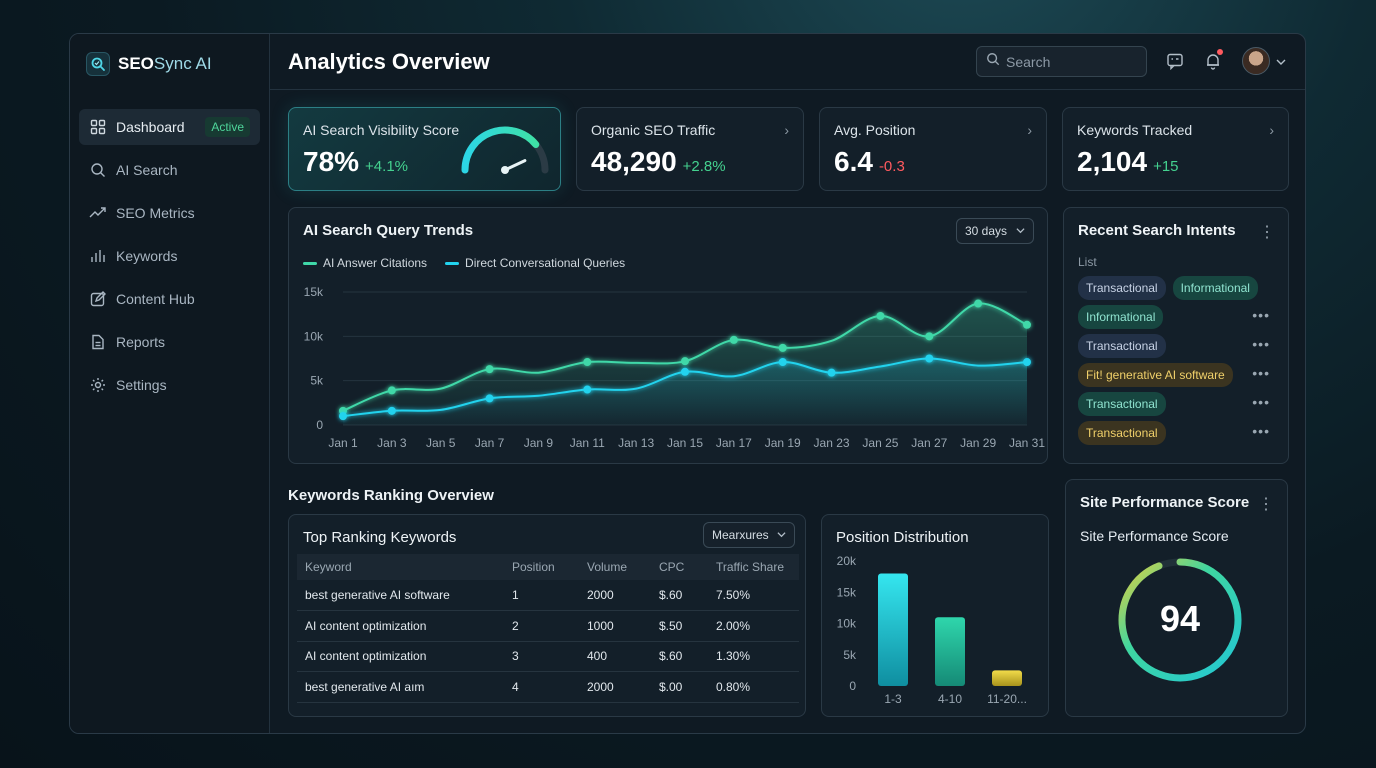 Image resolution: width=1376 pixels, height=768 pixels. Describe the element at coordinates (1220, 52) in the screenshot. I see `notification-dot` at that location.